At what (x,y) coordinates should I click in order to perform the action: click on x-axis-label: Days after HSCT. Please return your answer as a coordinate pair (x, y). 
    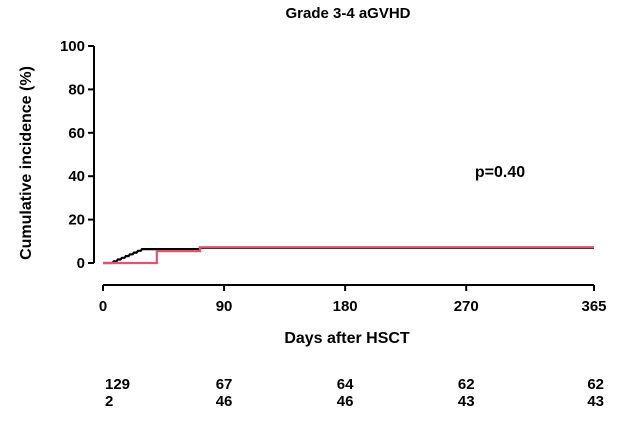
    Looking at the image, I should click on (347, 338).